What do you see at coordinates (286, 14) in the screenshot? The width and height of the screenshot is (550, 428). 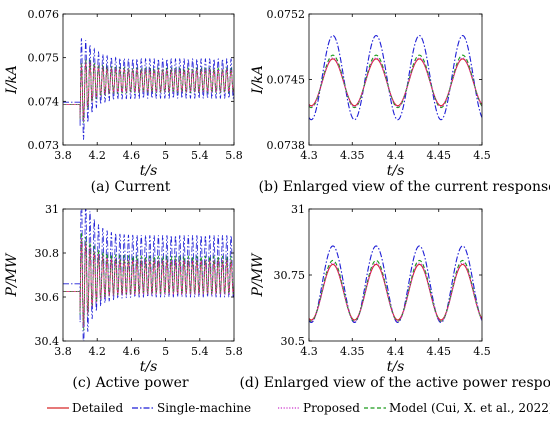 I see `y-tick-label: 0.0752` at bounding box center [286, 14].